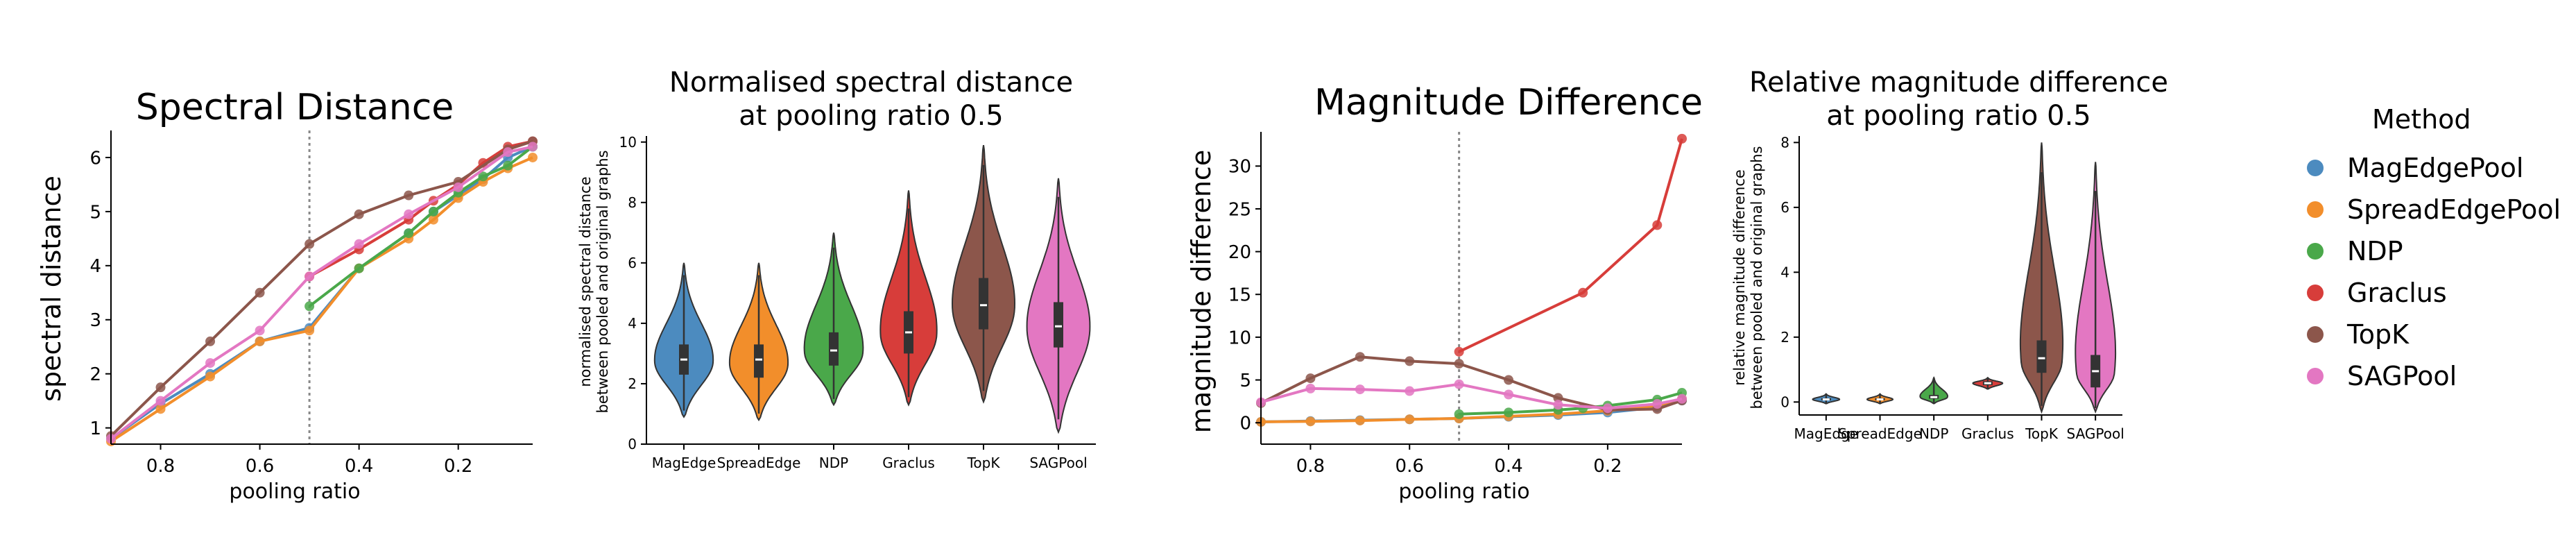 The image size is (2576, 551). Describe the element at coordinates (1508, 466) in the screenshot. I see `x-tick-label: 0.4` at that location.